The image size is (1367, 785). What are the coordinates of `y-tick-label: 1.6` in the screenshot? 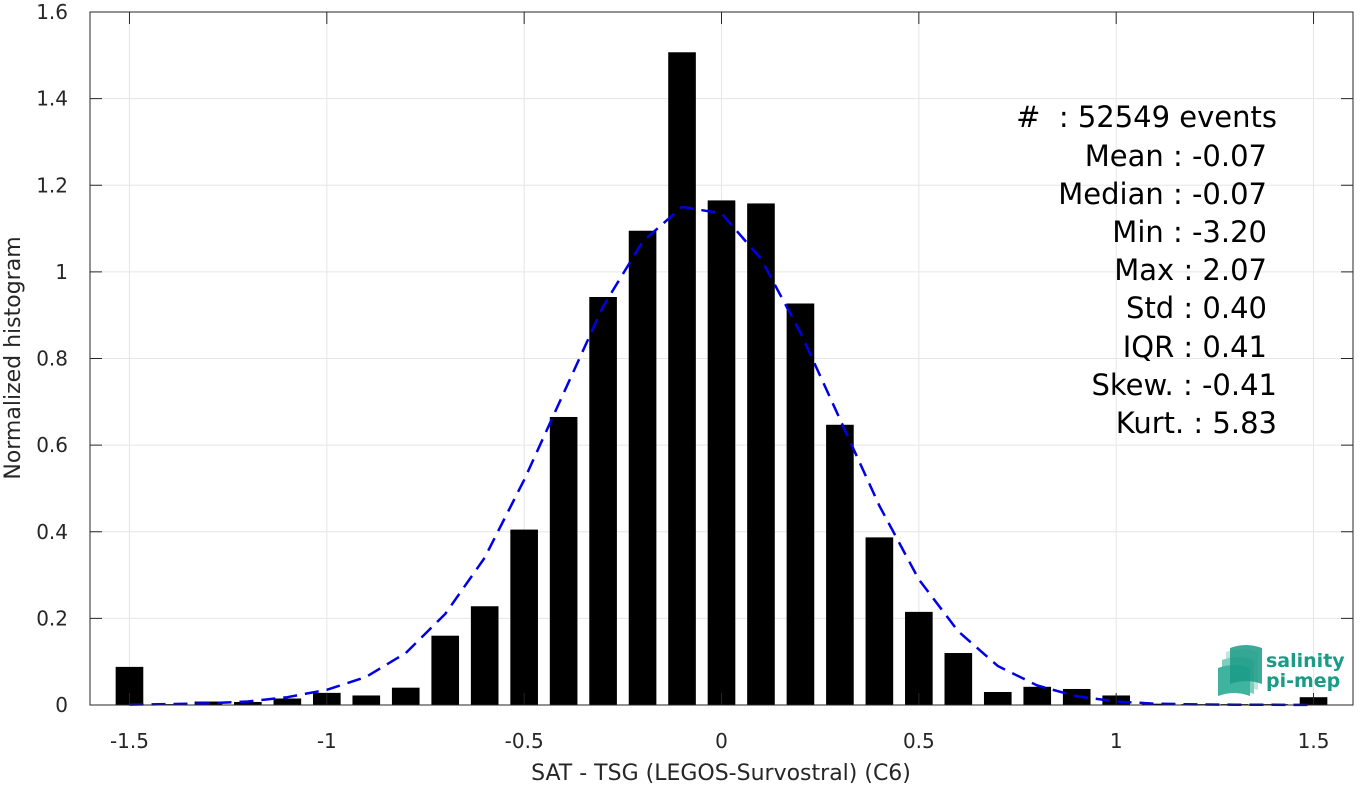 It's located at (52, 12).